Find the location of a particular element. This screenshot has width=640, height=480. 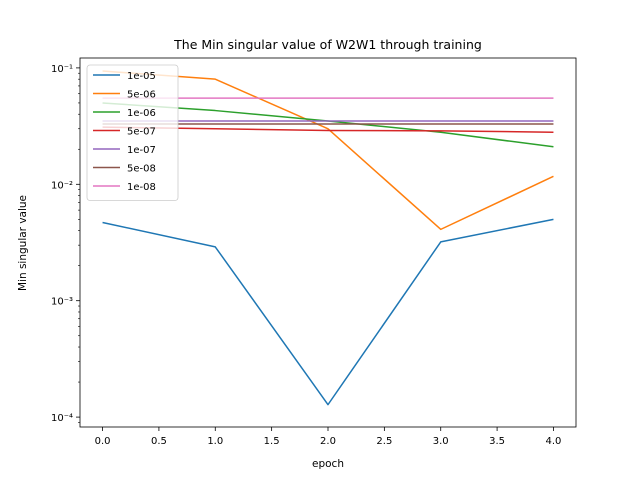

legend-label: 1e-07 is located at coordinates (141, 150).